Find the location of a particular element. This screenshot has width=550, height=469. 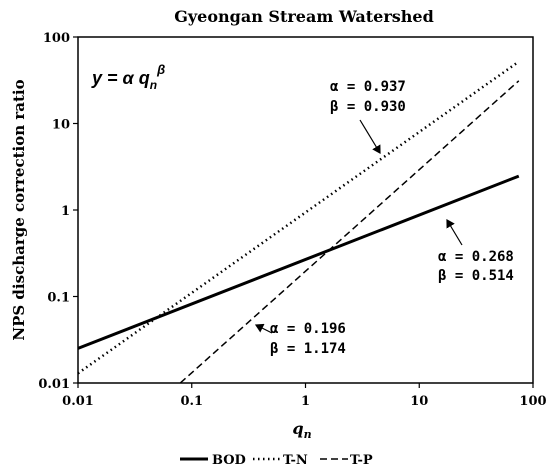

eq-beta: β is located at coordinates (160, 69).